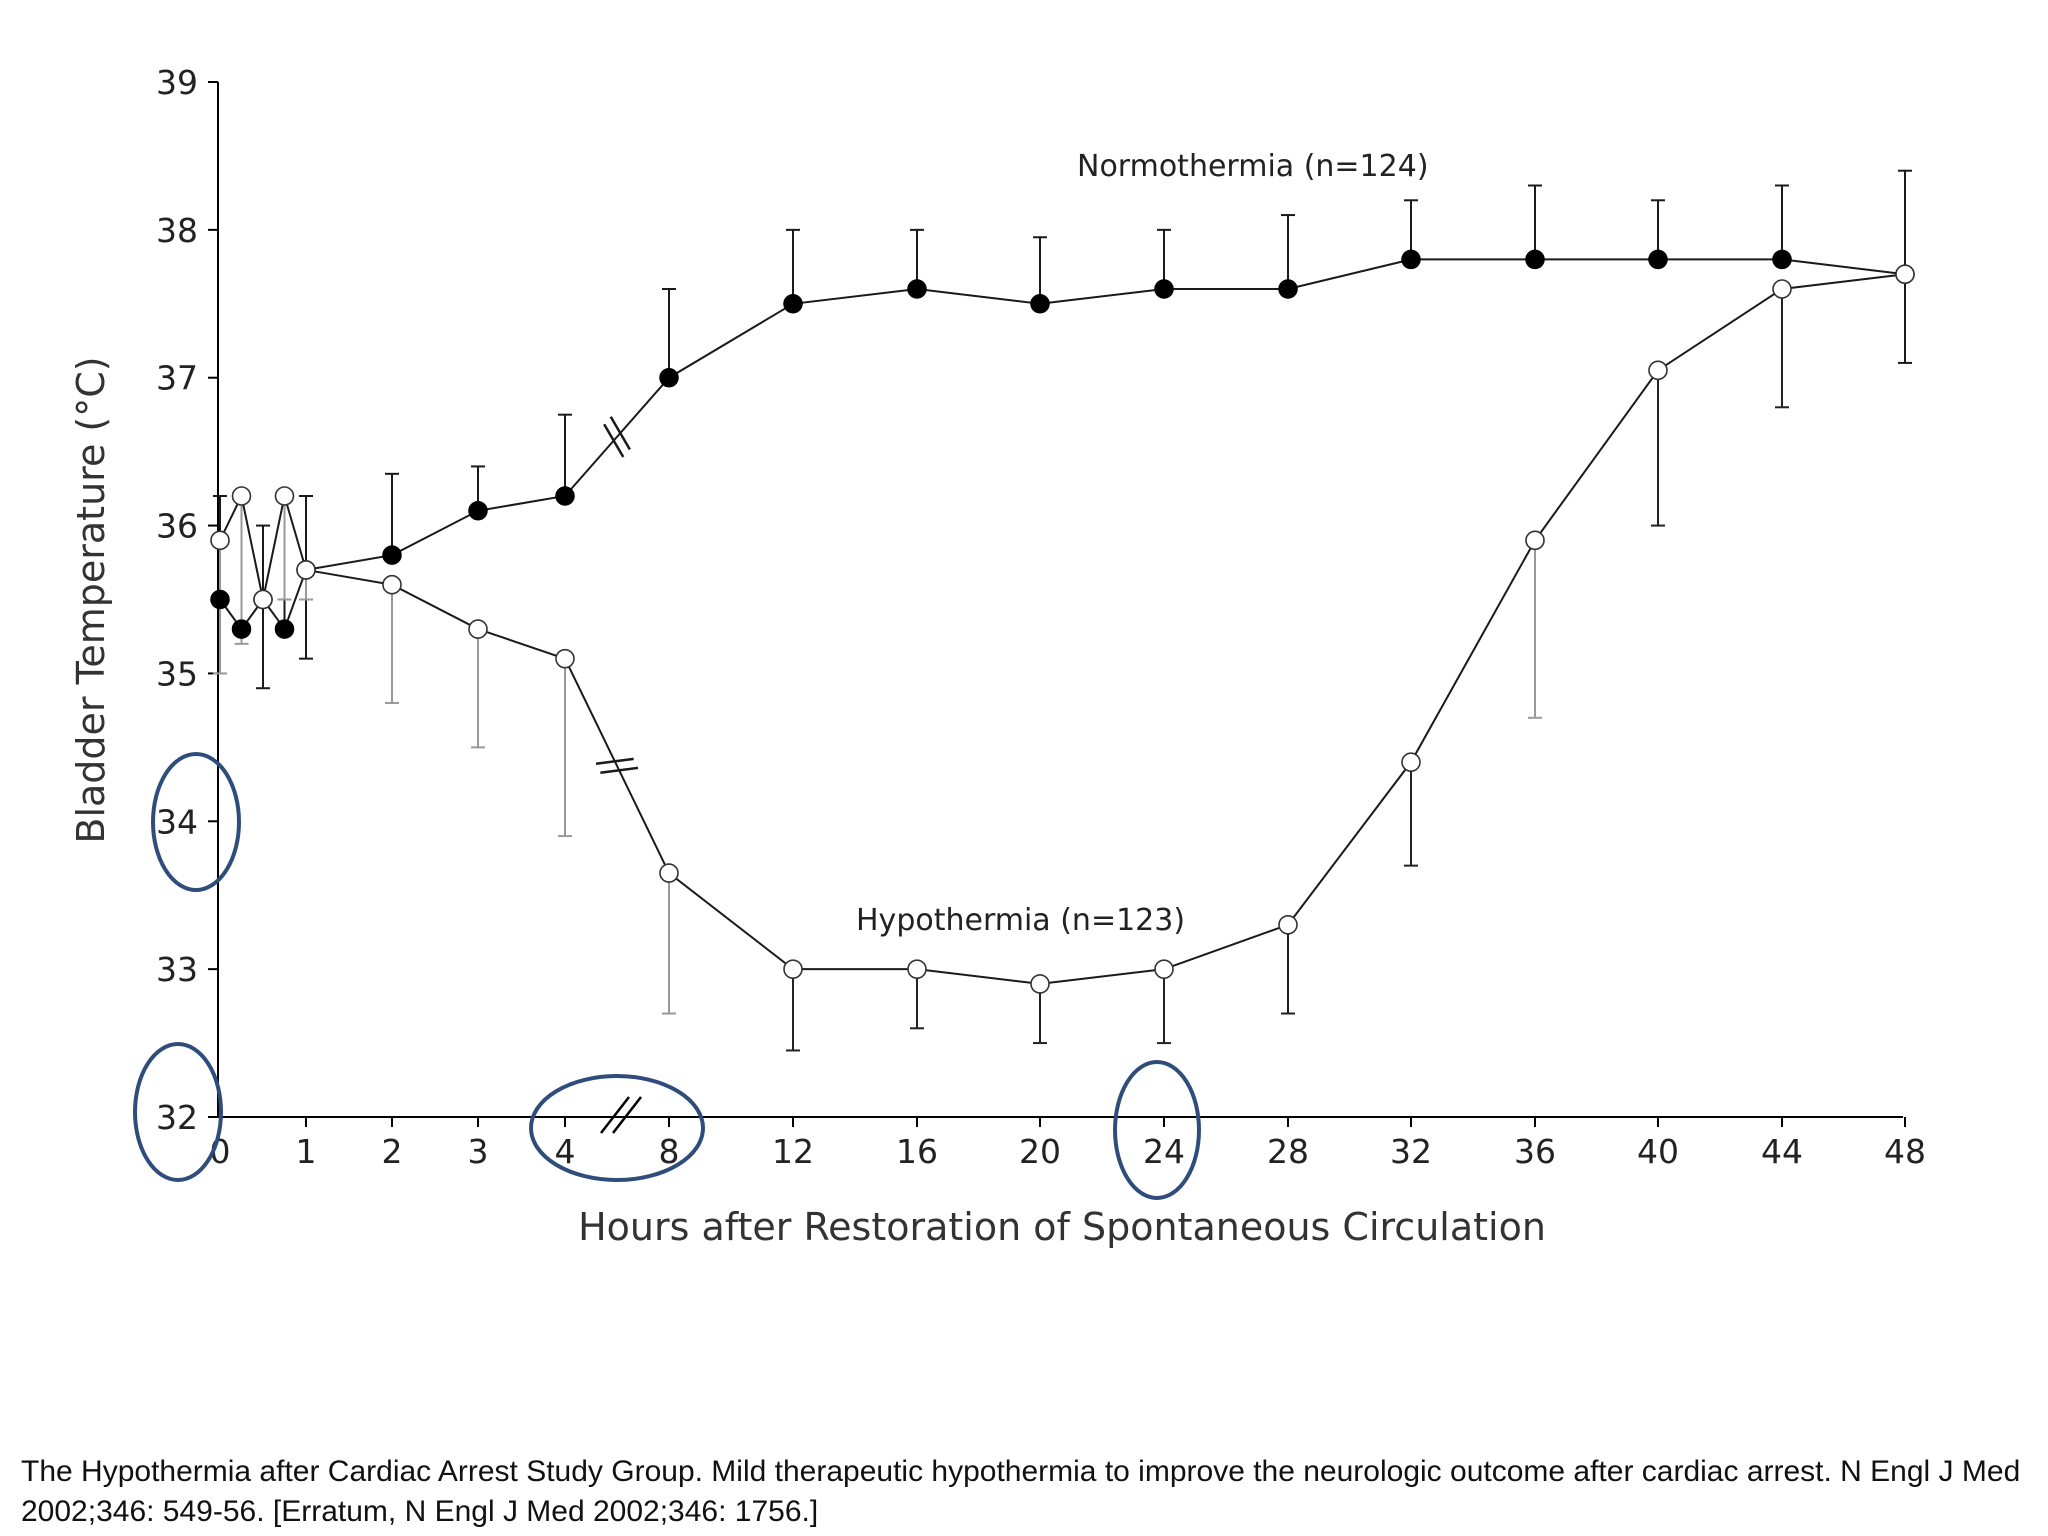  What do you see at coordinates (177, 378) in the screenshot?
I see `y-tick-label: 37` at bounding box center [177, 378].